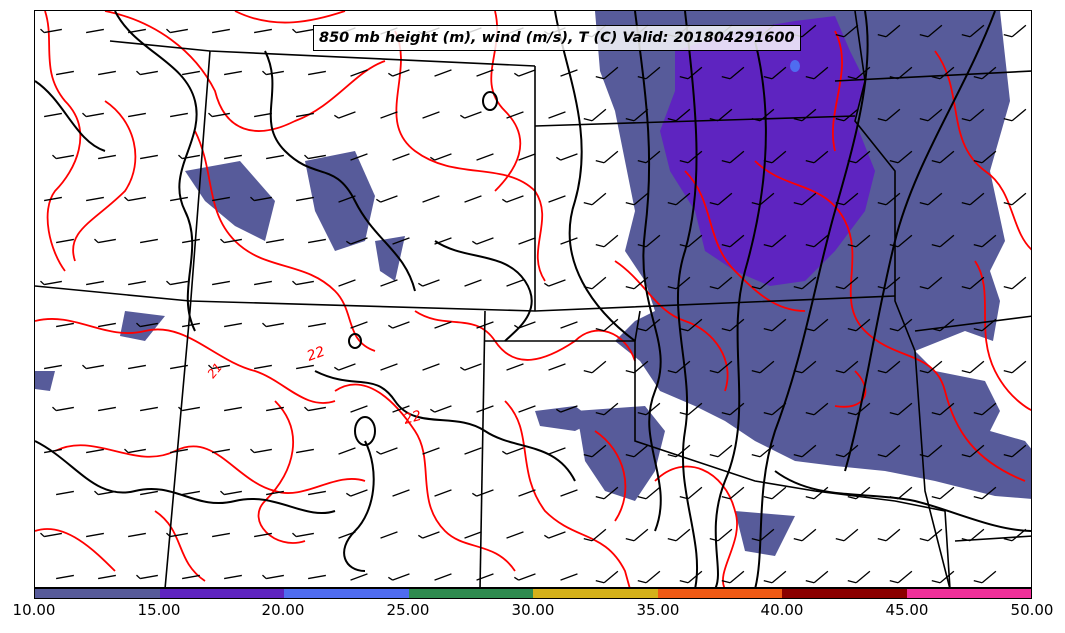 The height and width of the screenshot is (633, 1065). Describe the element at coordinates (907, 610) in the screenshot. I see `colorbar-tick-label: 45.00` at that location.